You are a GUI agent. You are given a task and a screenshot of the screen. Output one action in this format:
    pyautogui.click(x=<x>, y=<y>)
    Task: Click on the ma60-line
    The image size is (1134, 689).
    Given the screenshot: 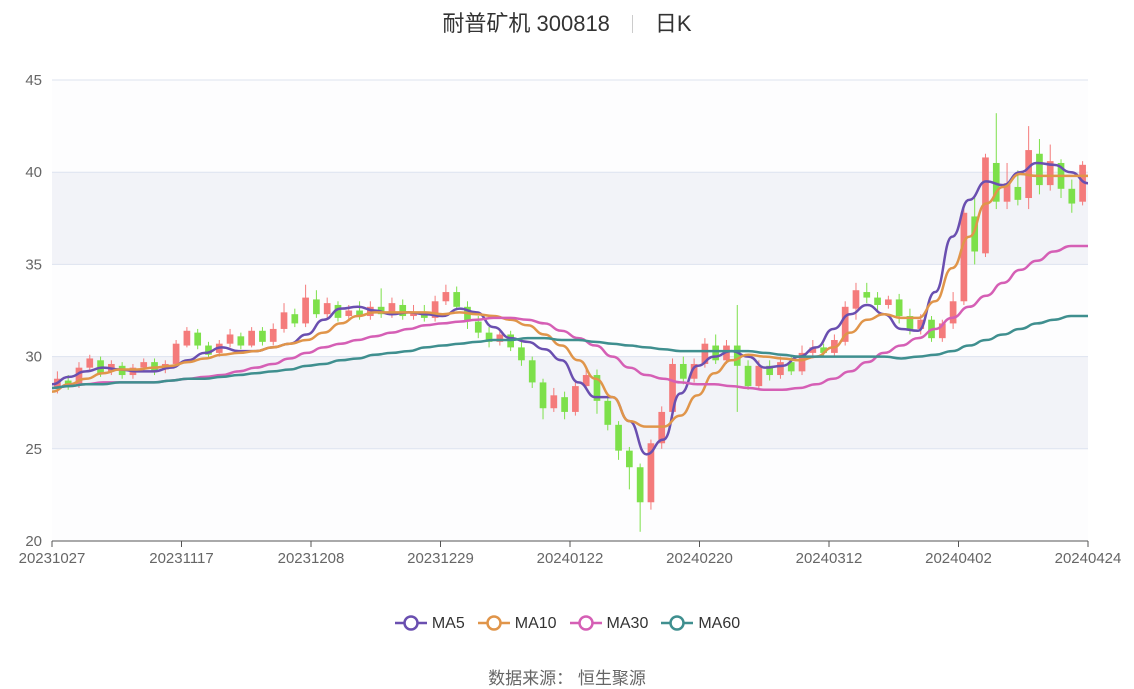 What is the action you would take?
    pyautogui.click(x=569, y=352)
    